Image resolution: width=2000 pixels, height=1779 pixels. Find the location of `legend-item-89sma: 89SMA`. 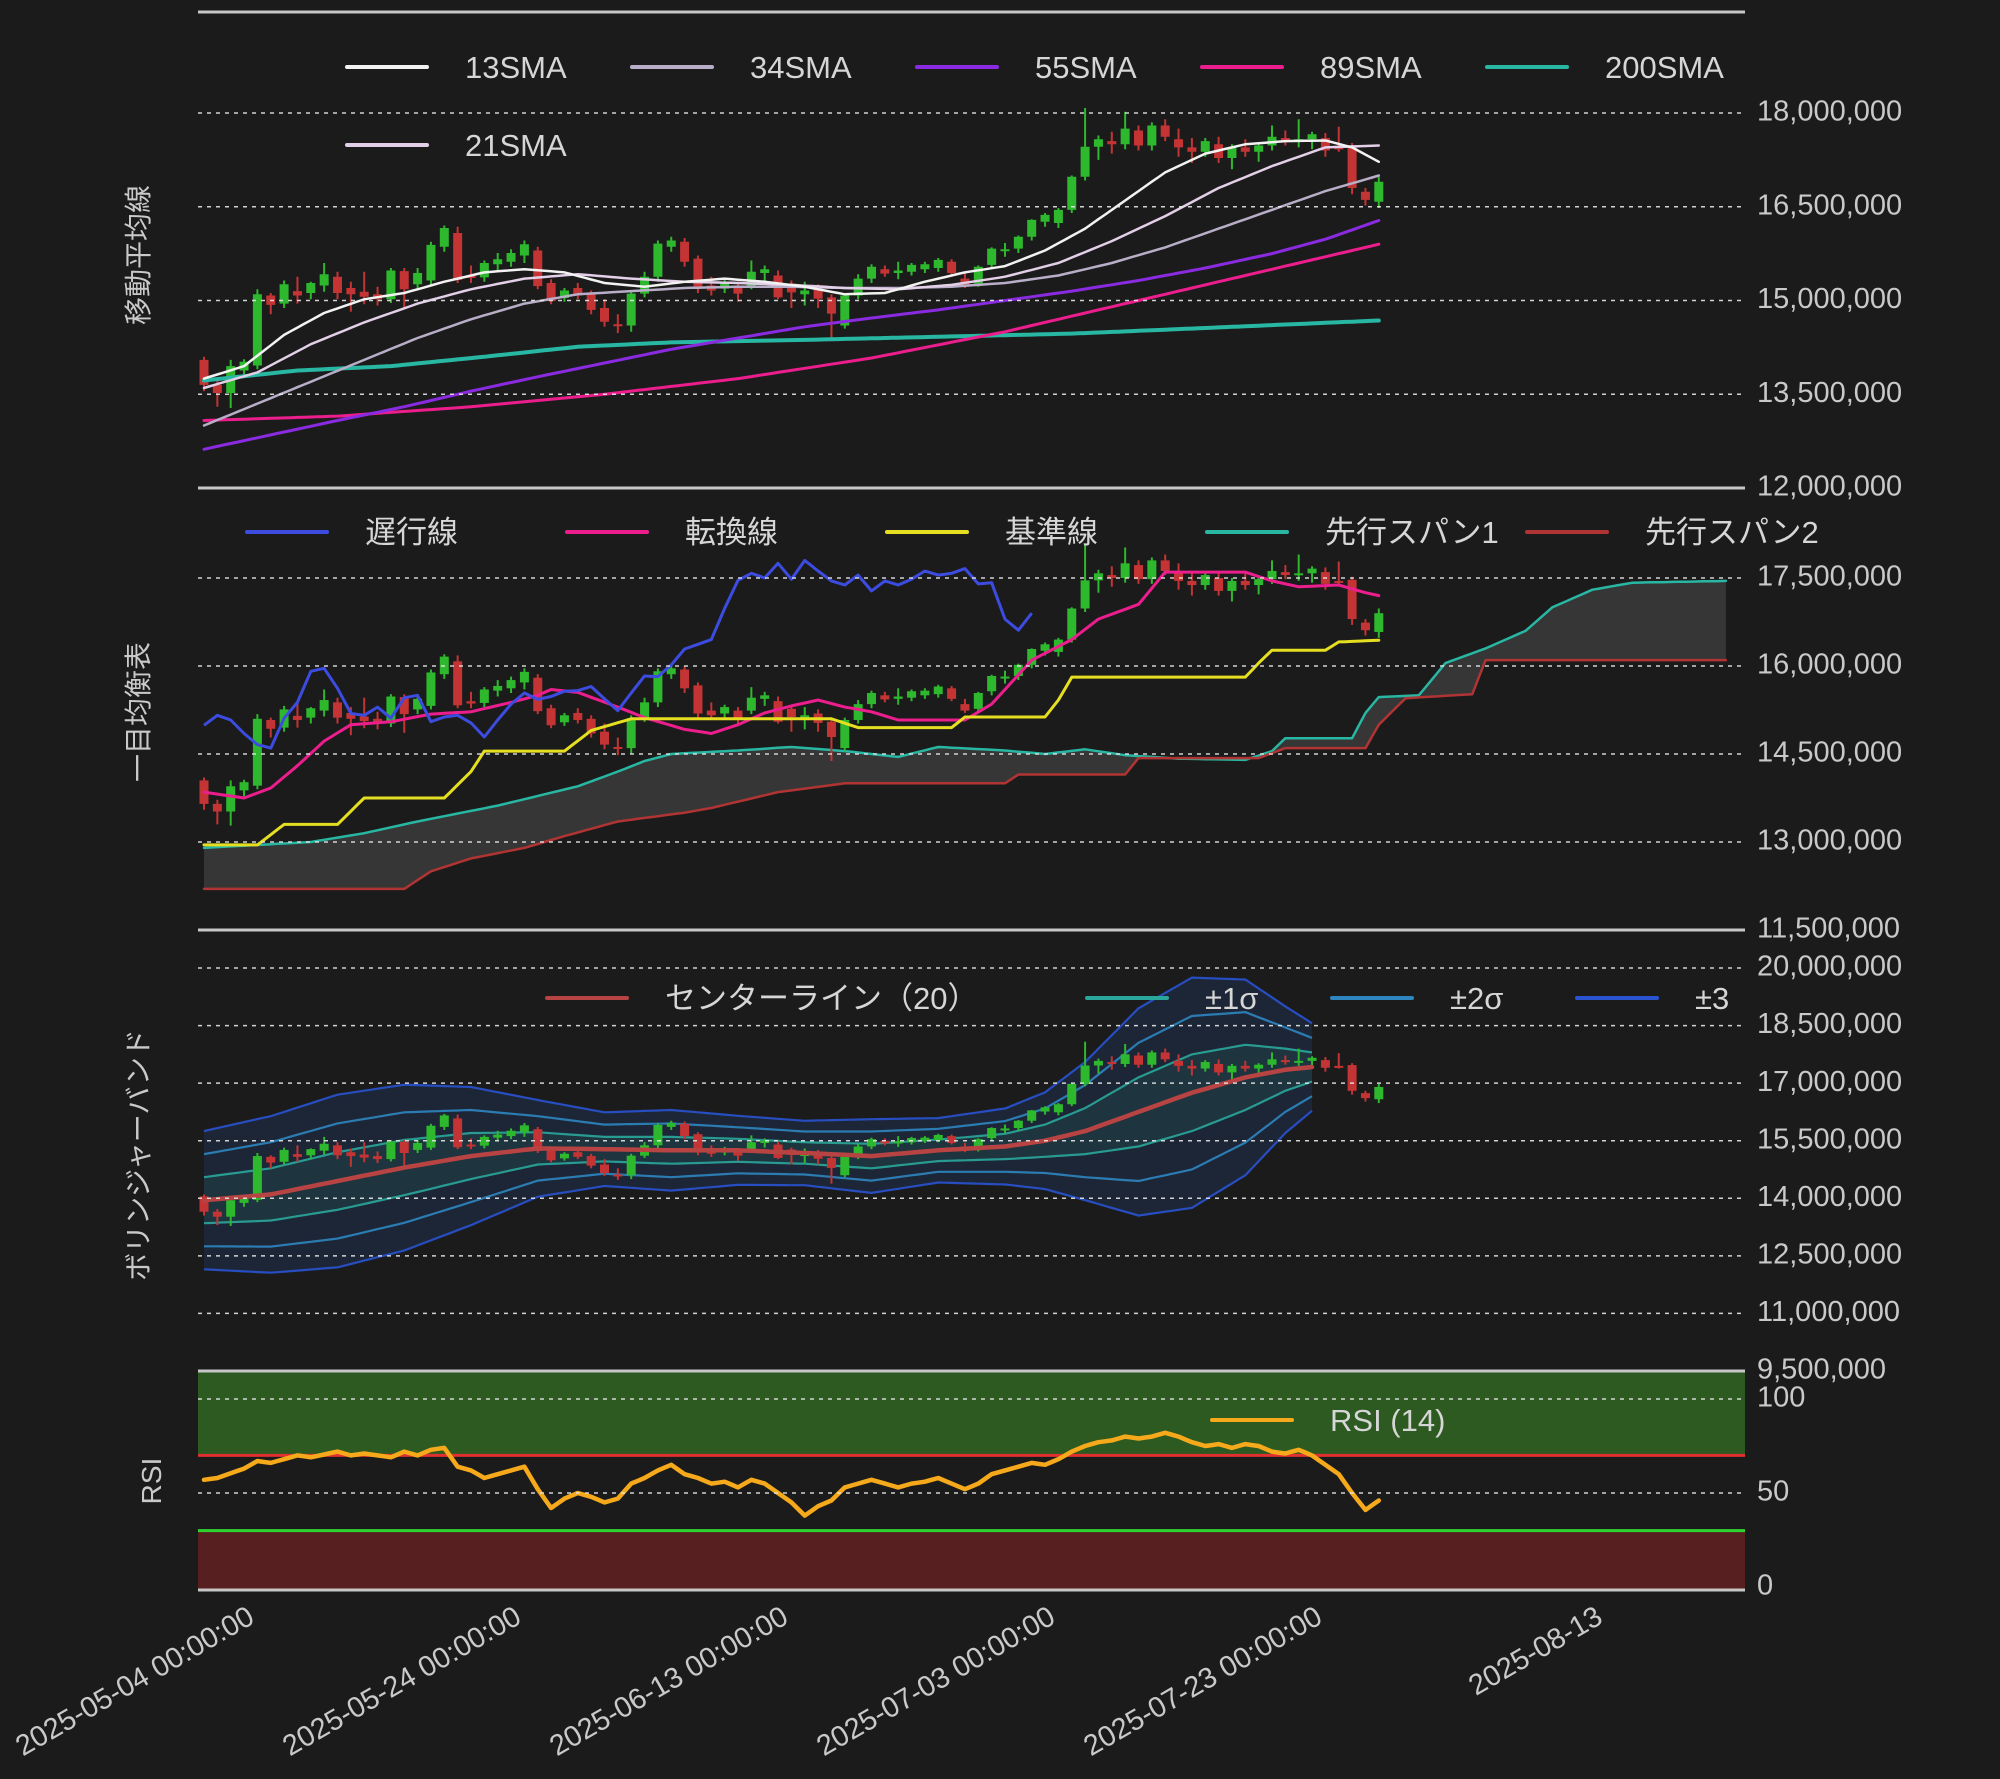

legend-item-89sma: 89SMA is located at coordinates (1311, 67).